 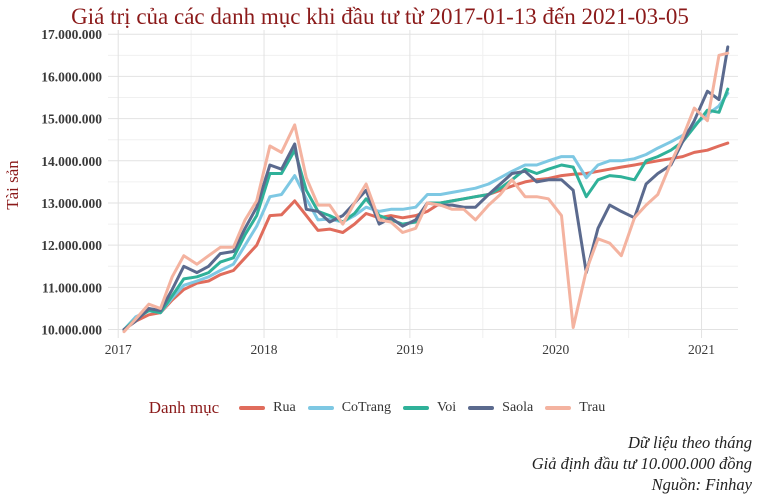 I want to click on legend-title: Danh mục, so click(x=184, y=407).